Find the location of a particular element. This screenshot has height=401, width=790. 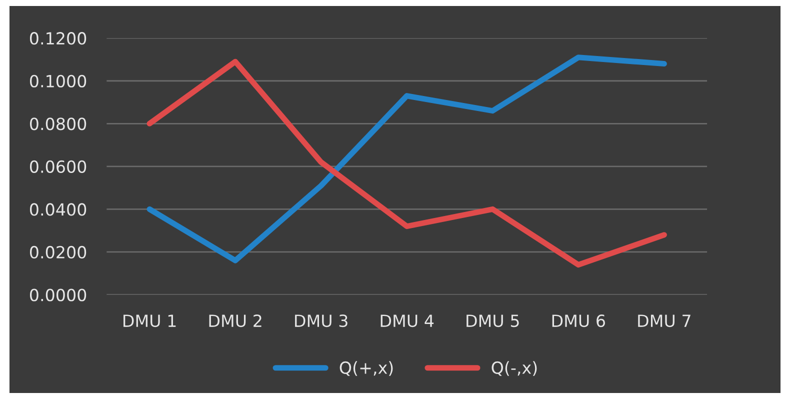

y-tick-label: 0.0000 is located at coordinates (58, 295).